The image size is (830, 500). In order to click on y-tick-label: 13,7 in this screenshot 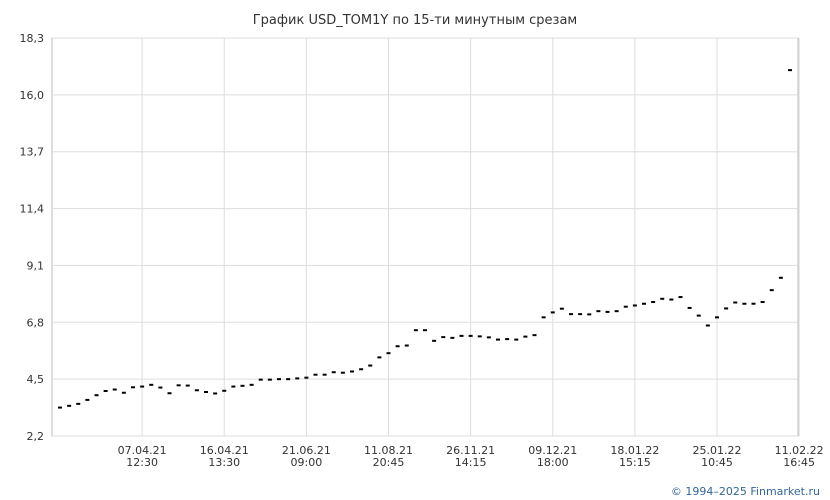, I will do `click(32, 152)`.